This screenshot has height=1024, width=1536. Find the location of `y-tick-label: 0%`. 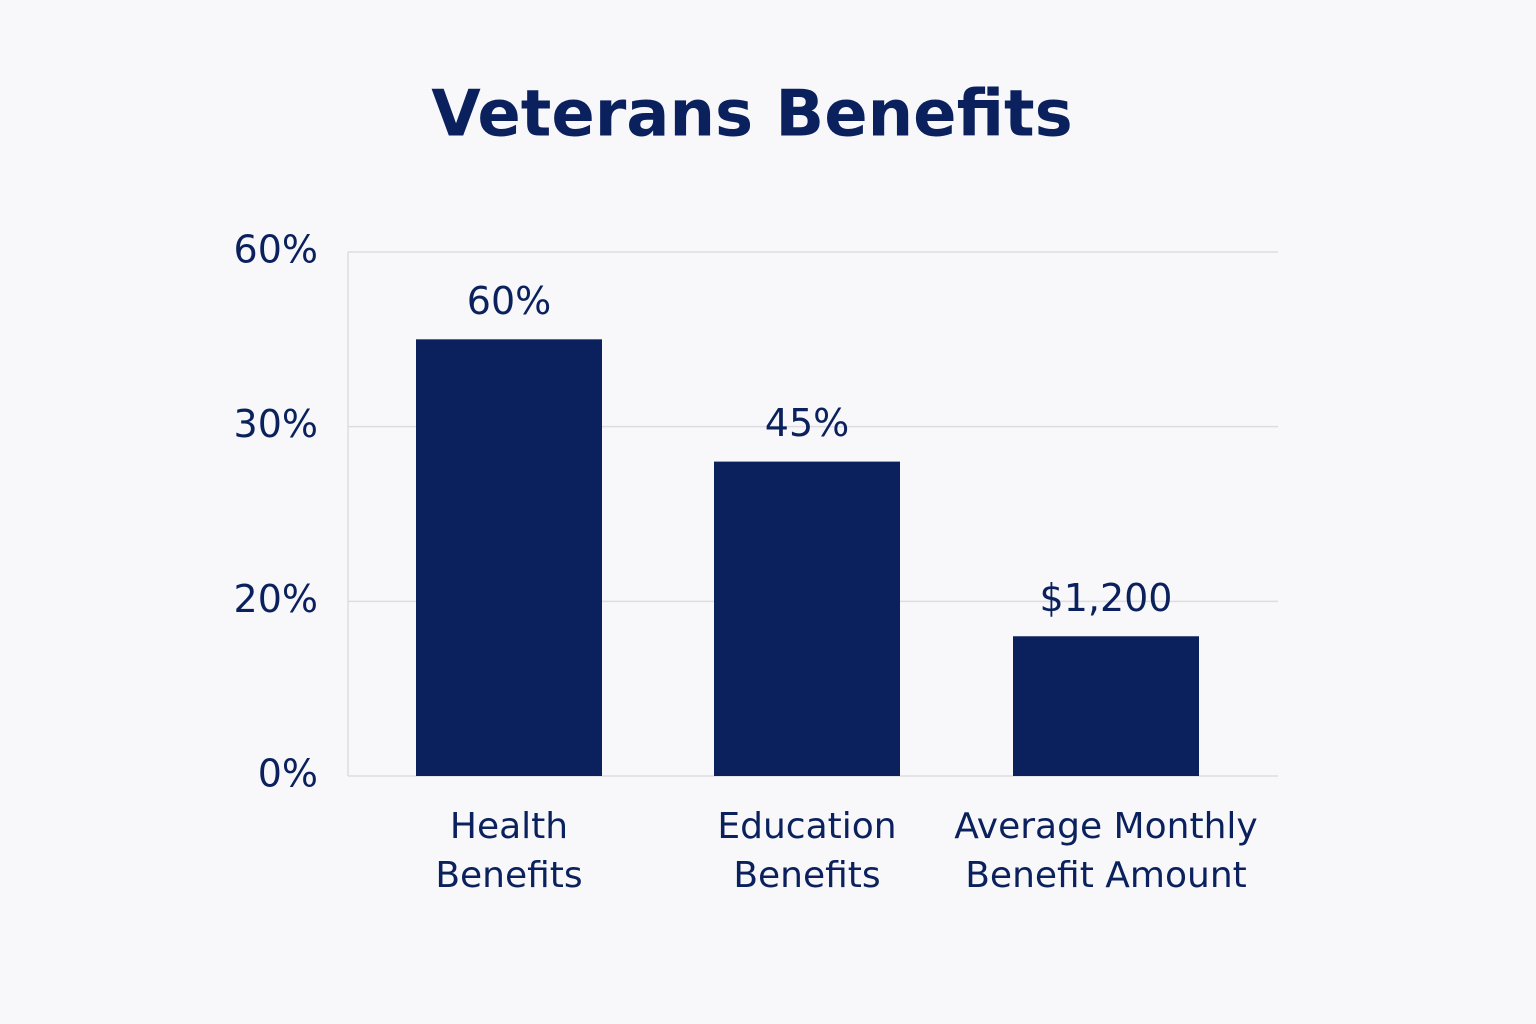

y-tick-label: 0% is located at coordinates (288, 774).